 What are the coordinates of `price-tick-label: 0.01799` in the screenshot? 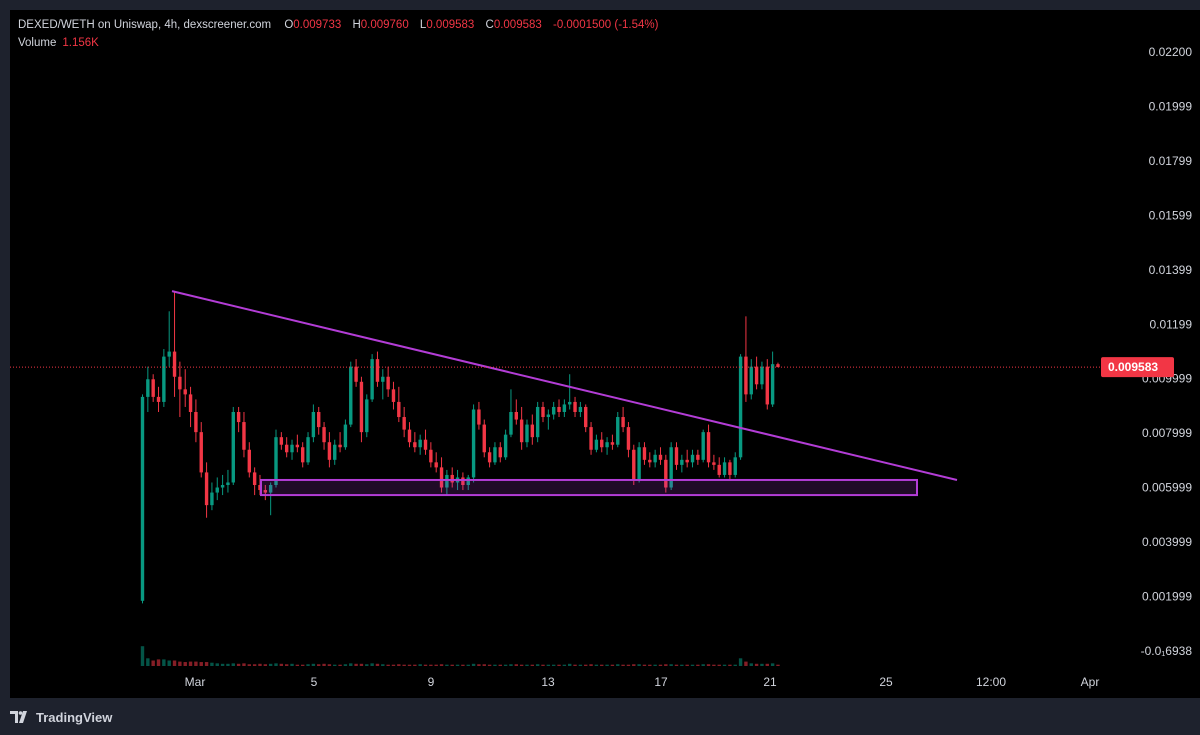 It's located at (1171, 161).